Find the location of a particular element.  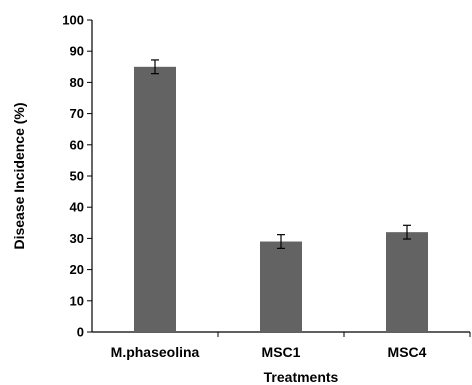

bar-msc4 is located at coordinates (407, 282).